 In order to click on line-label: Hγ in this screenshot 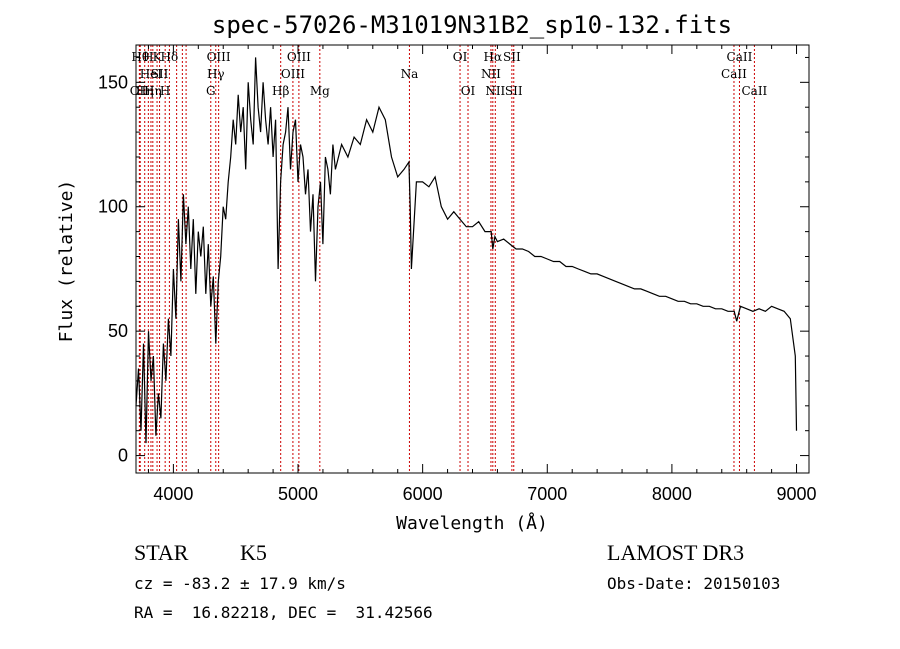, I will do `click(216, 74)`.